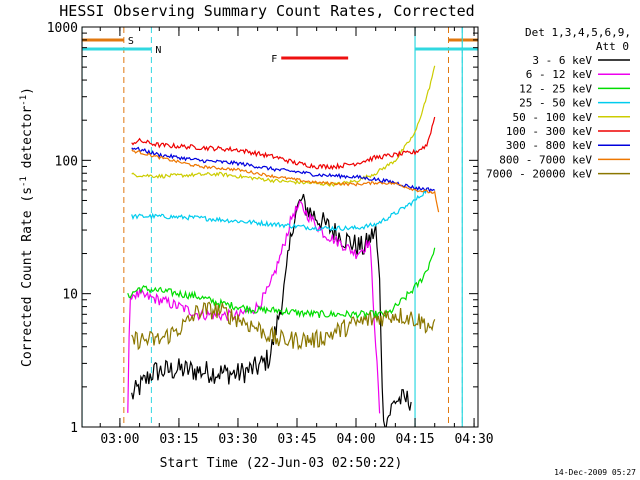 The width and height of the screenshot is (640, 480). I want to click on legend-label: 300 - 800 keV, so click(549, 145).